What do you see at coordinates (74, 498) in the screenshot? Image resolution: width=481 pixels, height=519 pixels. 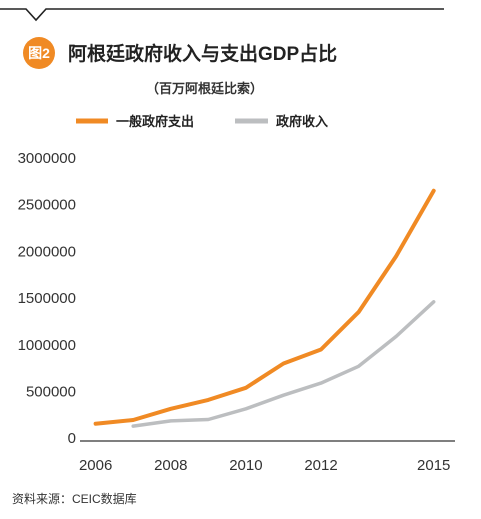 I see `source-note: 资料来源：CEIC数据库` at bounding box center [74, 498].